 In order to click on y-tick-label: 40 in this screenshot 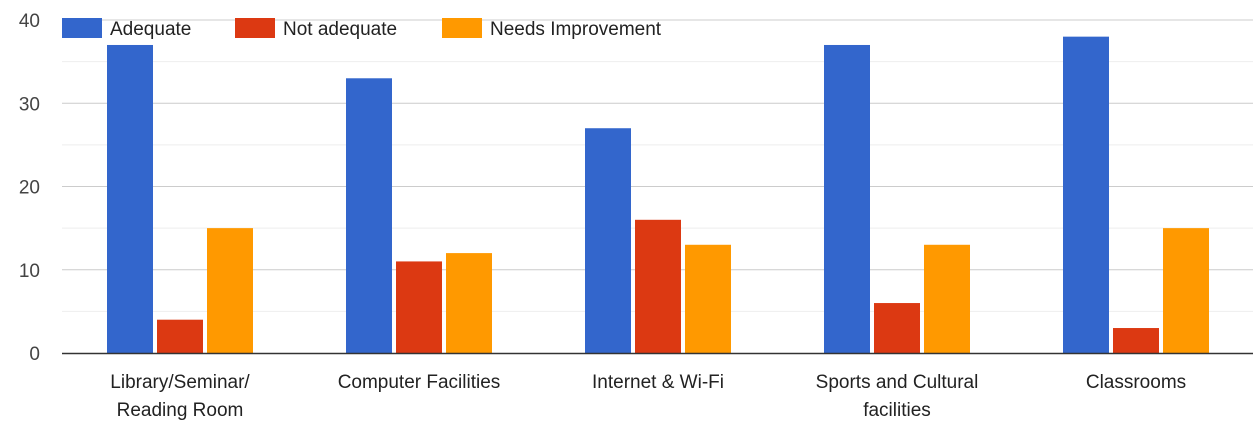, I will do `click(29, 21)`.